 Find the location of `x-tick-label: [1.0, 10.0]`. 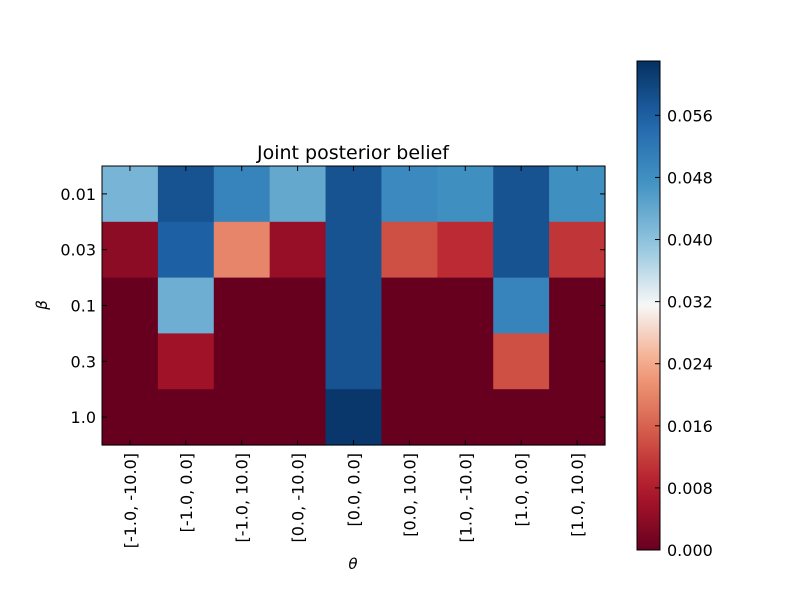

x-tick-label: [1.0, 10.0] is located at coordinates (577, 495).